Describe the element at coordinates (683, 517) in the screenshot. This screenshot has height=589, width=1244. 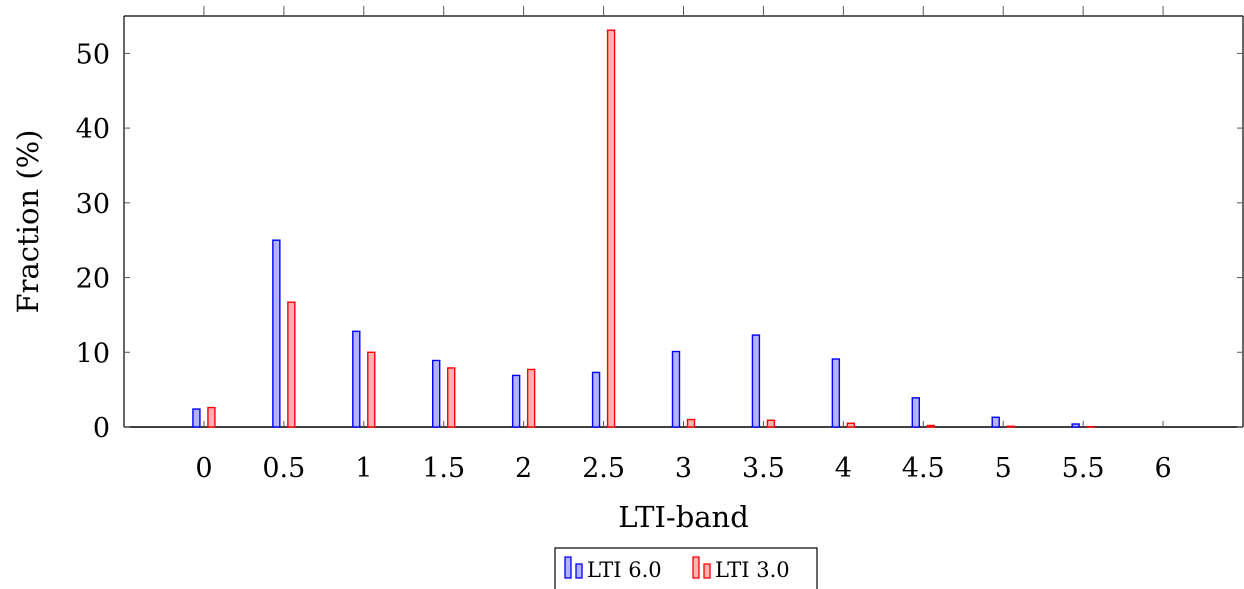
I see `x-axis-title: LTI-band` at that location.